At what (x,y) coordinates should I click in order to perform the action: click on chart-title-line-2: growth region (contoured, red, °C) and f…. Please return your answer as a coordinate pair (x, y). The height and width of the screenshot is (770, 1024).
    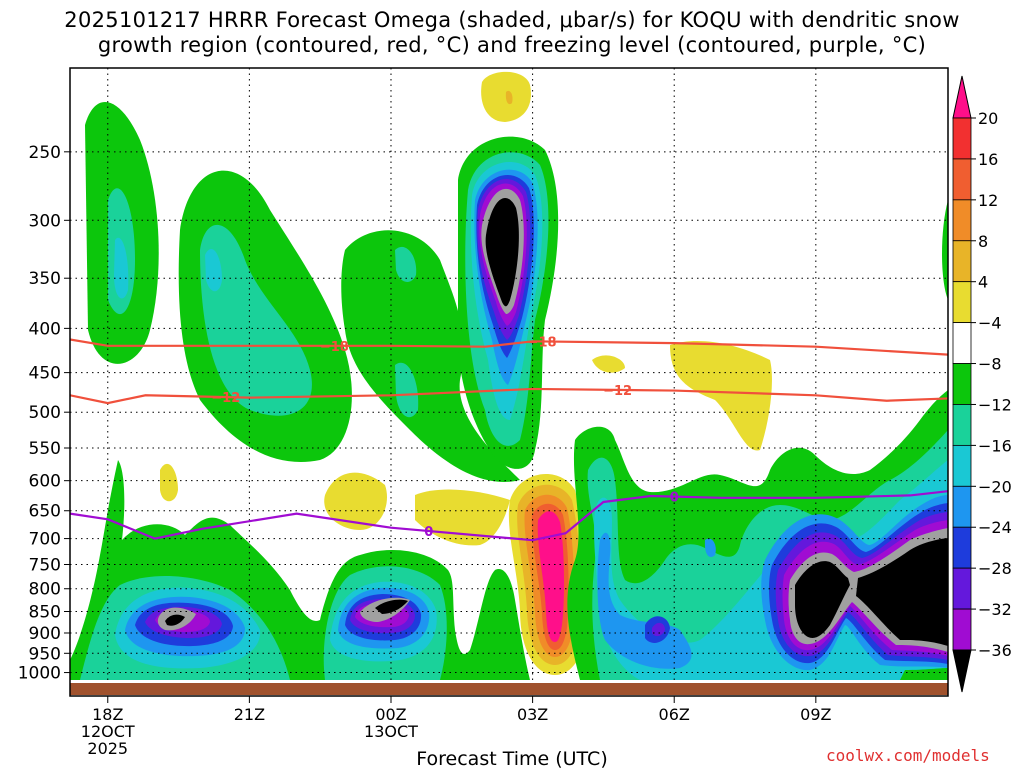
    Looking at the image, I should click on (512, 45).